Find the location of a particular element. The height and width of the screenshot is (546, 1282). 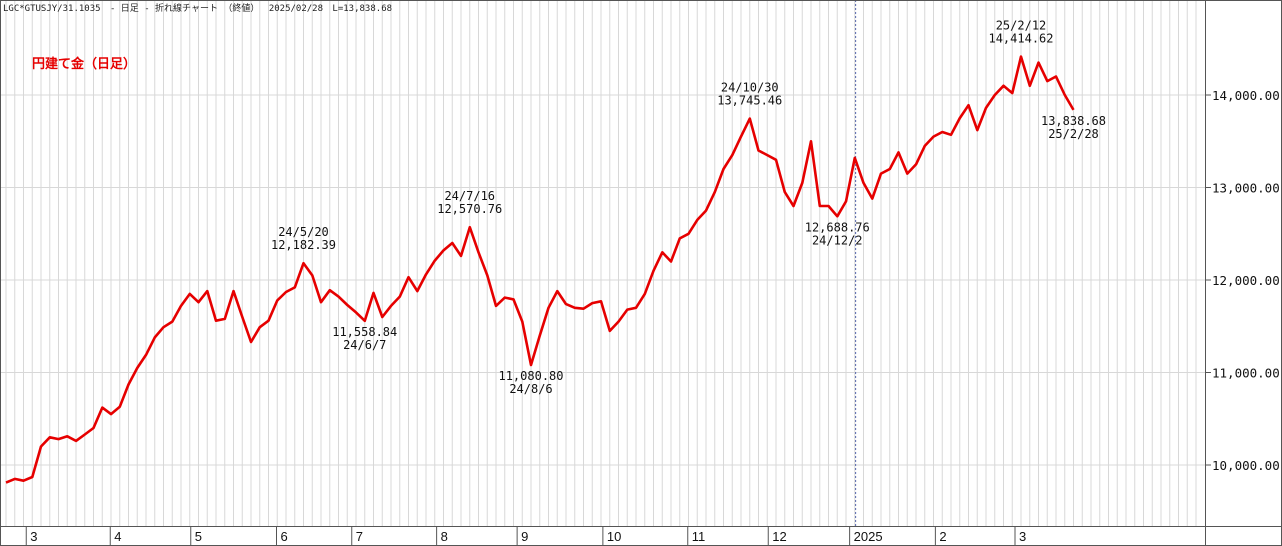

annotation-text: 13,745.46 is located at coordinates (749, 101).